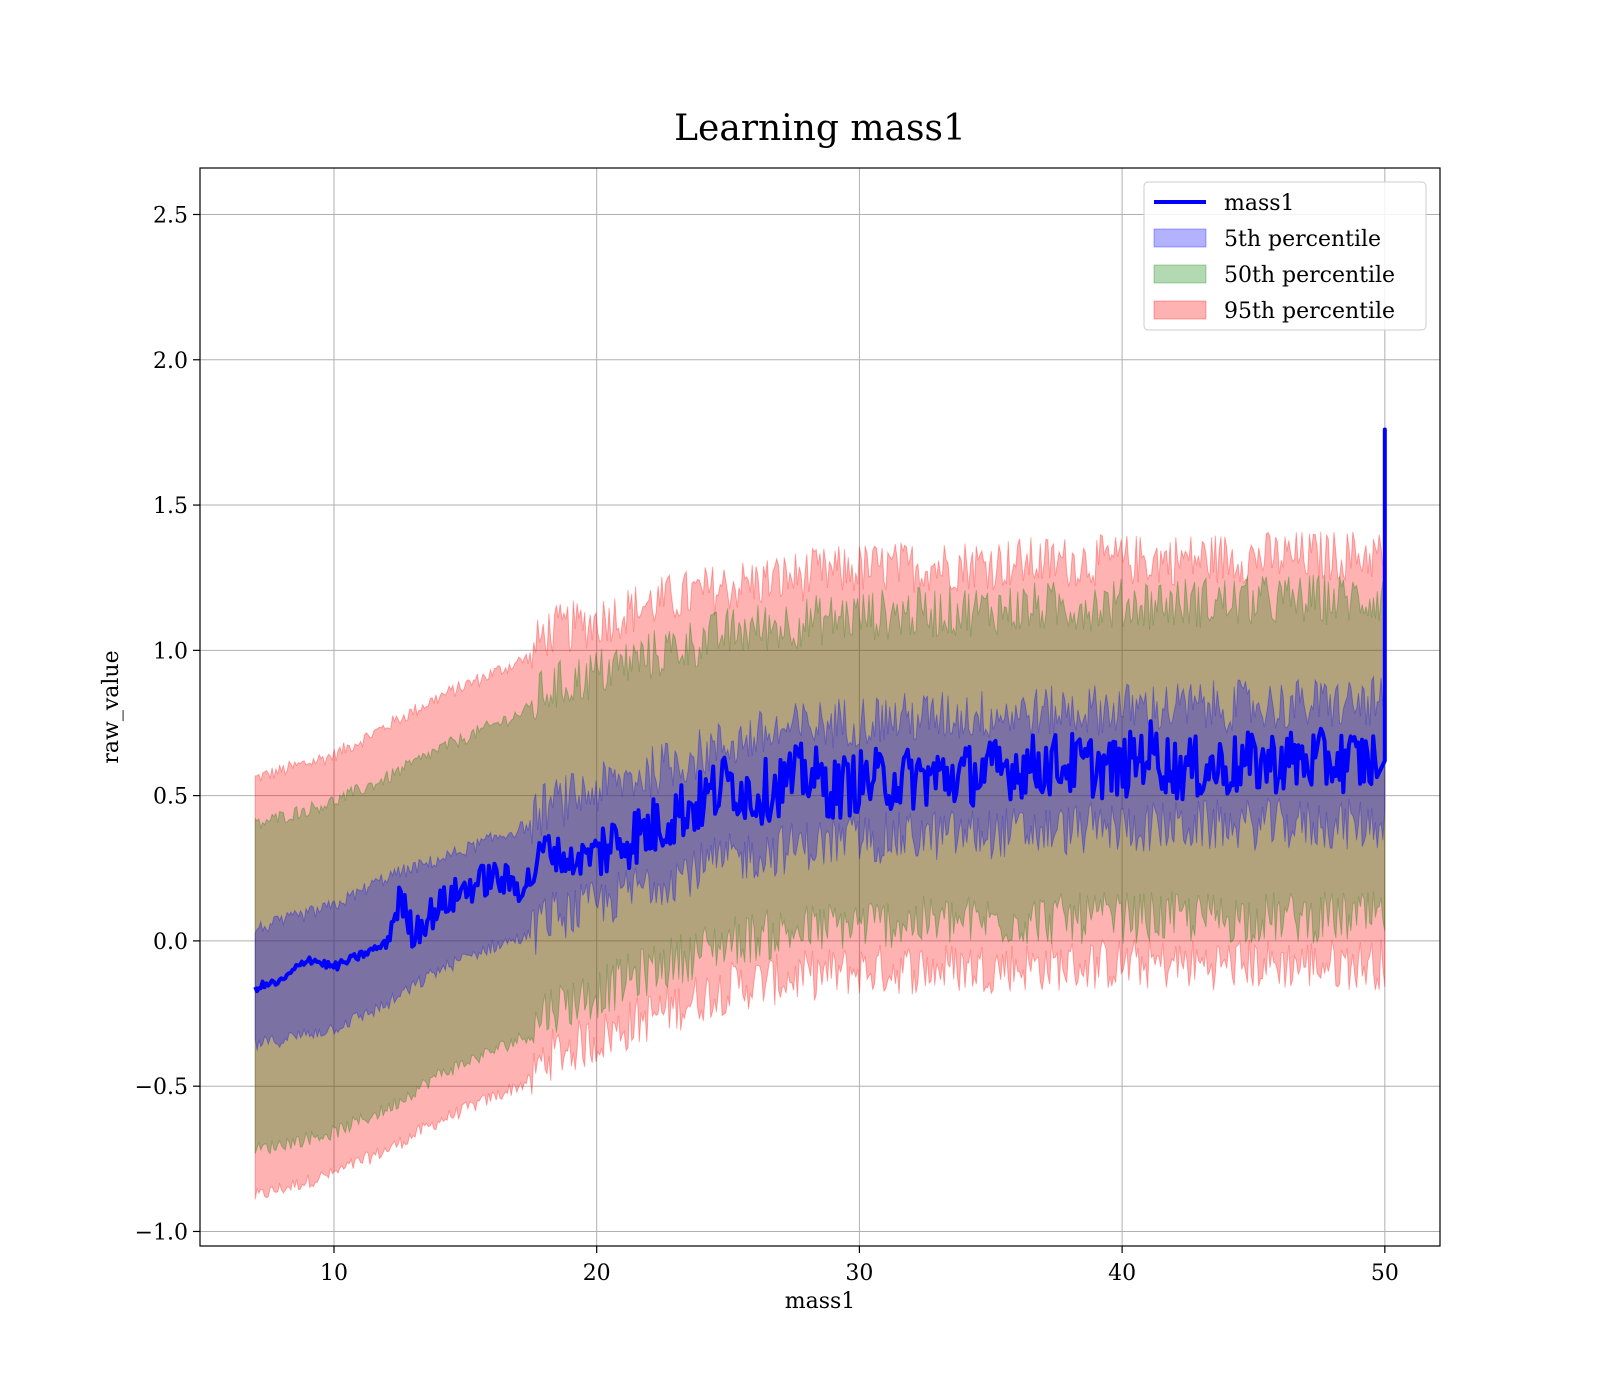 This screenshot has width=1600, height=1400. I want to click on y-axis-ticks: −1.0 −0.5 0.0 0.5 1.0 1.5 2.0 2.5, so click(167, 724).